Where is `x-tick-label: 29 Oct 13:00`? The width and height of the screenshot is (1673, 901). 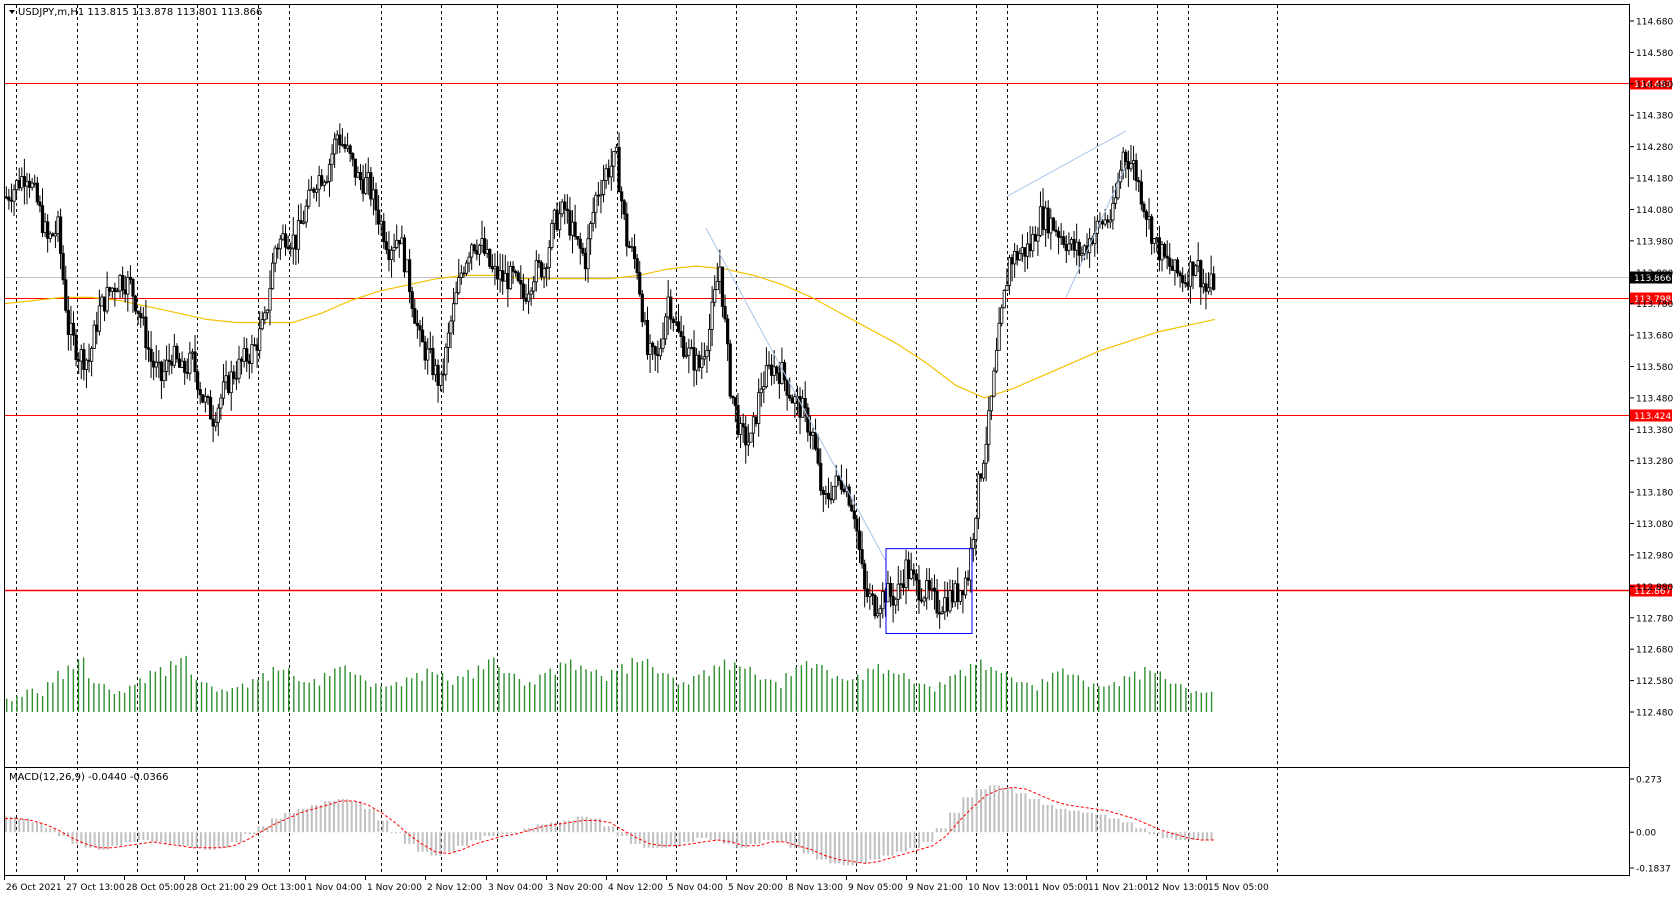 x-tick-label: 29 Oct 13:00 is located at coordinates (276, 888).